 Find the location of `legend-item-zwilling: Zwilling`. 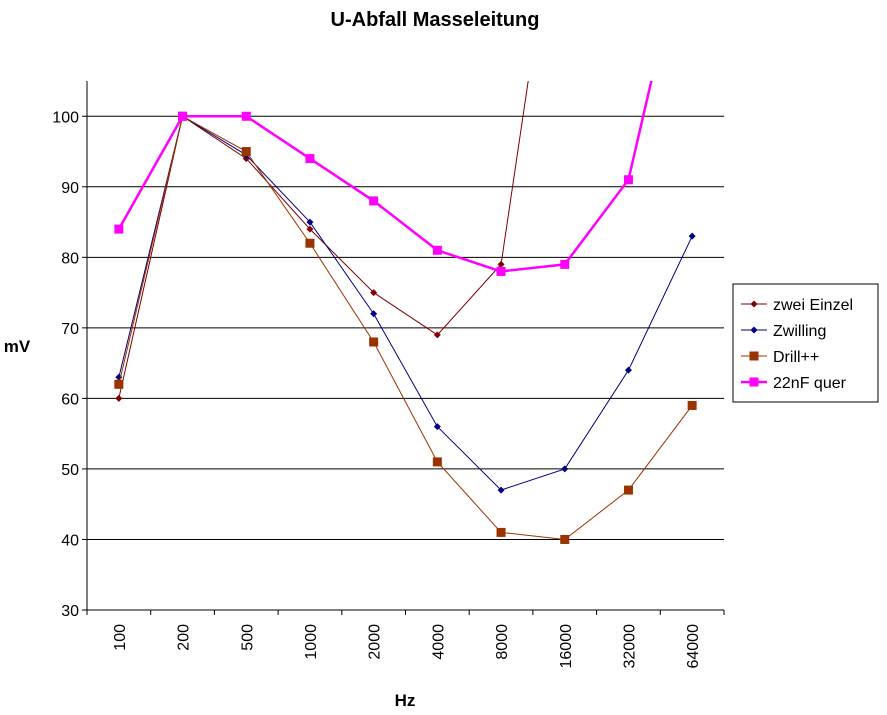

legend-item-zwilling: Zwilling is located at coordinates (783, 331).